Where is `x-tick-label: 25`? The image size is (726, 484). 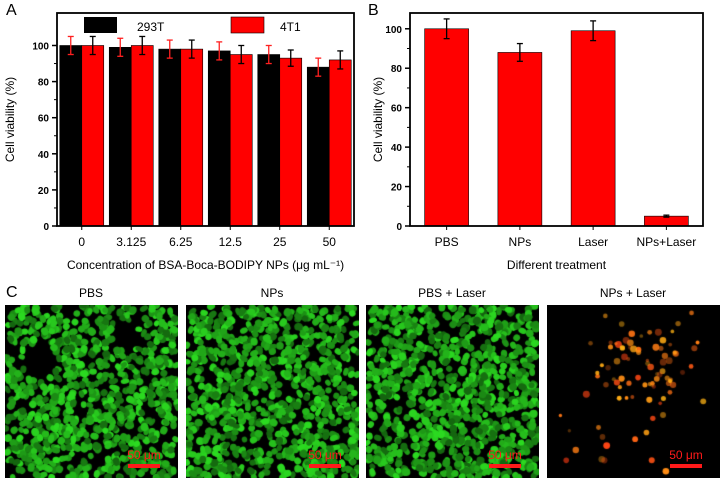
x-tick-label: 25 is located at coordinates (280, 242).